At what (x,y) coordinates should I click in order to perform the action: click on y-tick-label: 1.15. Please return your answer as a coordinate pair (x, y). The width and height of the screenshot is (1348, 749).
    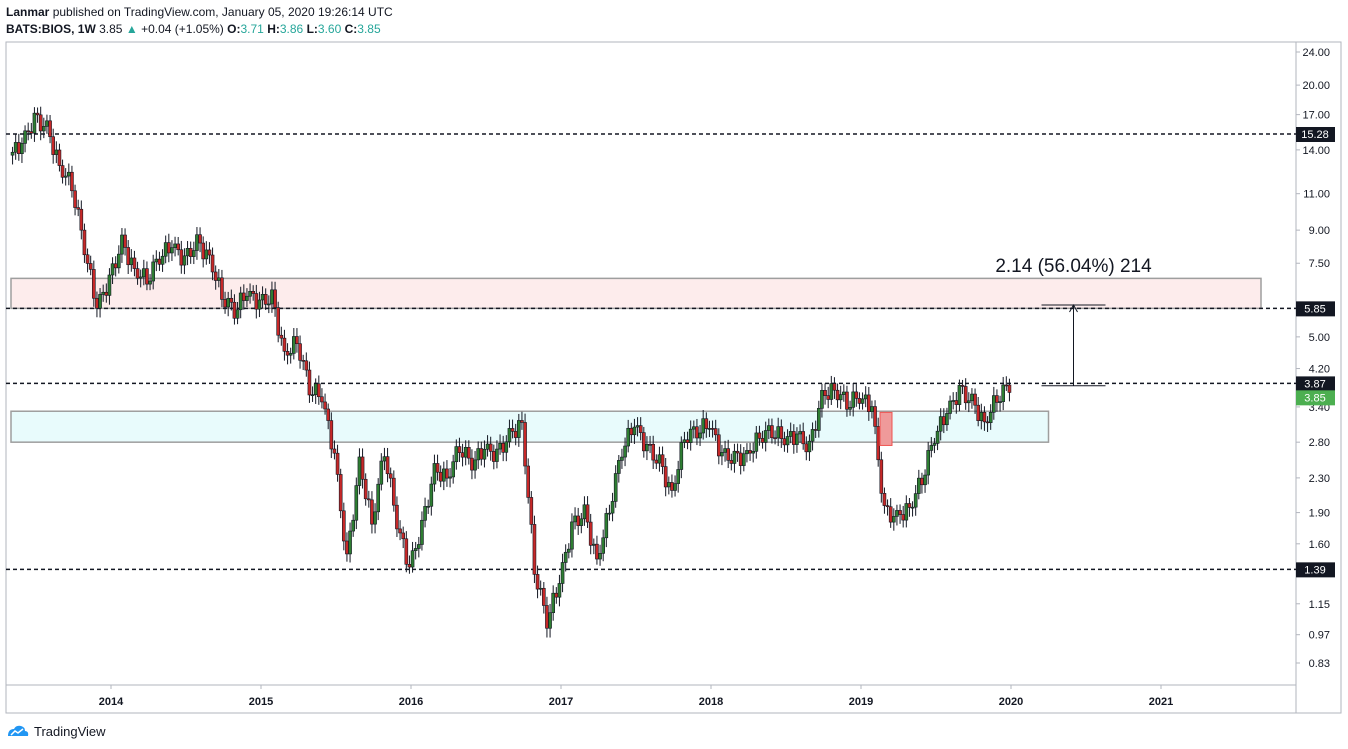
    Looking at the image, I should click on (1319, 605).